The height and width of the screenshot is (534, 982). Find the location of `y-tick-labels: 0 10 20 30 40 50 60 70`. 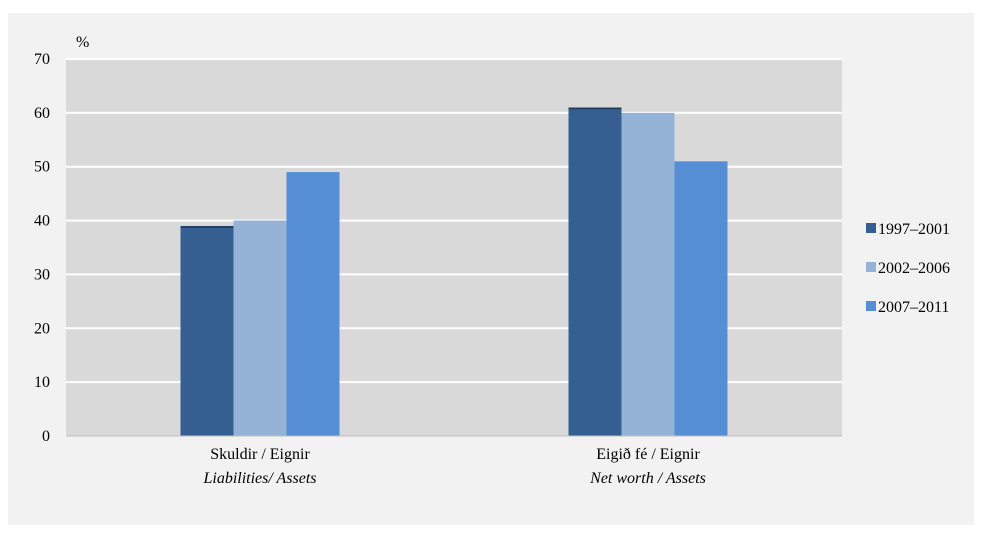

y-tick-labels: 0 10 20 30 40 50 60 70 is located at coordinates (42, 248).